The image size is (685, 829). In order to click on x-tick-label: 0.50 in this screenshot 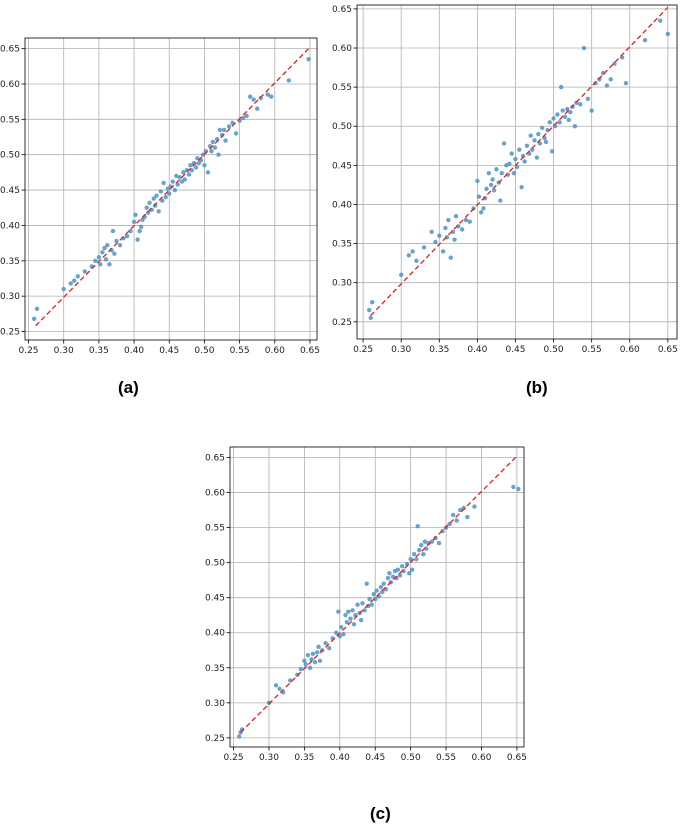, I will do `click(554, 350)`.